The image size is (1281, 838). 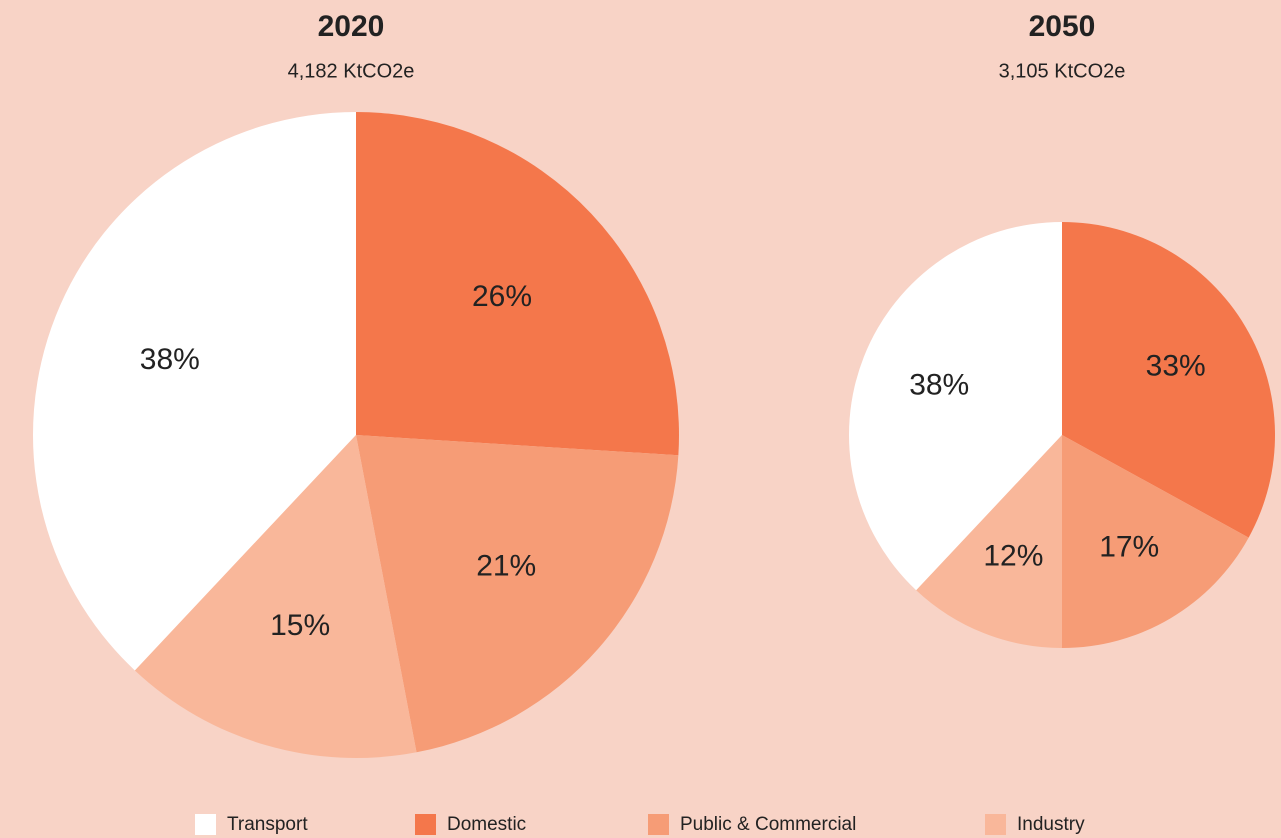 I want to click on slice-label: 26%, so click(x=502, y=296).